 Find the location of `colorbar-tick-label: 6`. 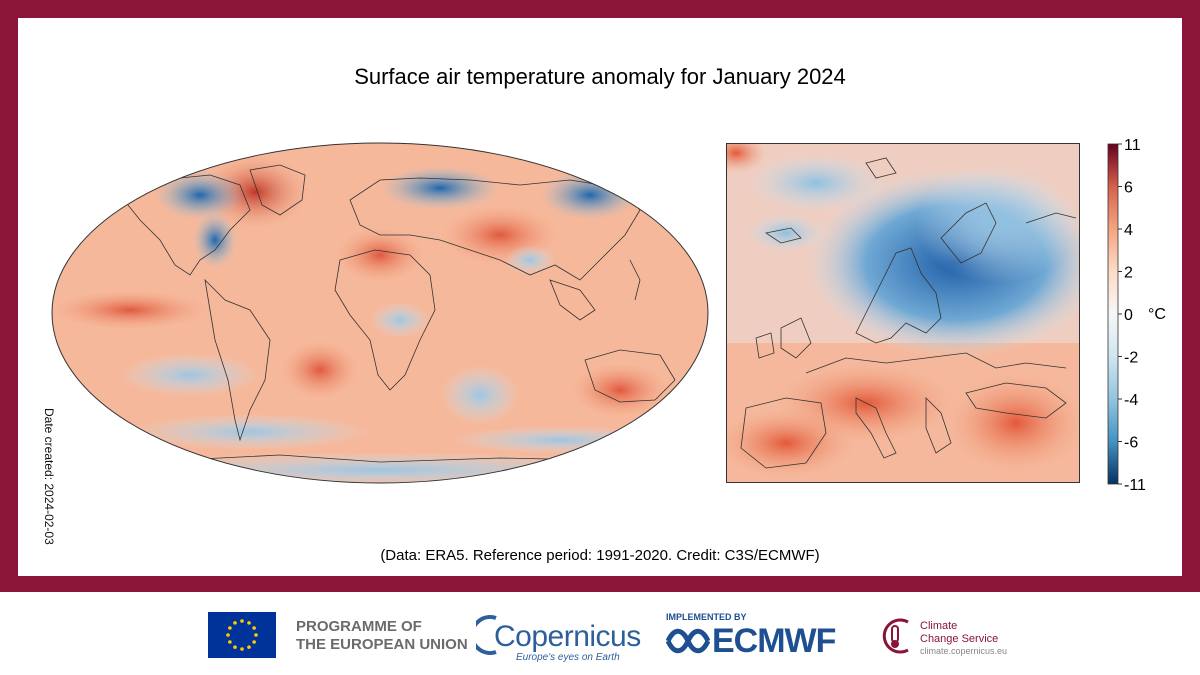

colorbar-tick-label: 6 is located at coordinates (1128, 188).